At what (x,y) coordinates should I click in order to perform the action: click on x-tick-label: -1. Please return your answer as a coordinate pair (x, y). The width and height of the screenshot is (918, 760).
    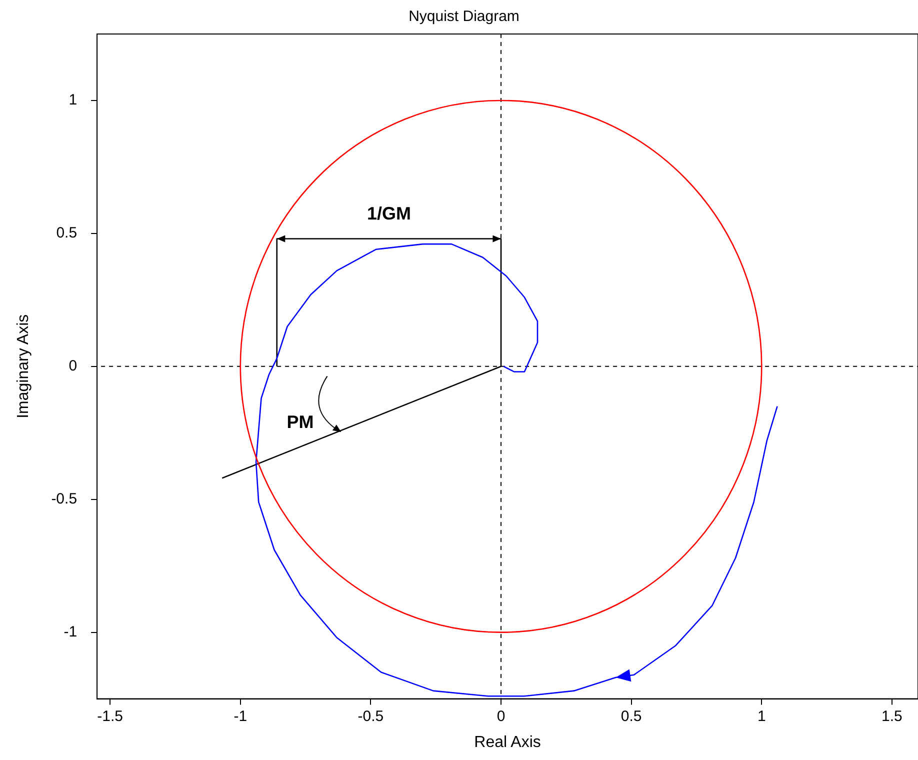
    Looking at the image, I should click on (241, 716).